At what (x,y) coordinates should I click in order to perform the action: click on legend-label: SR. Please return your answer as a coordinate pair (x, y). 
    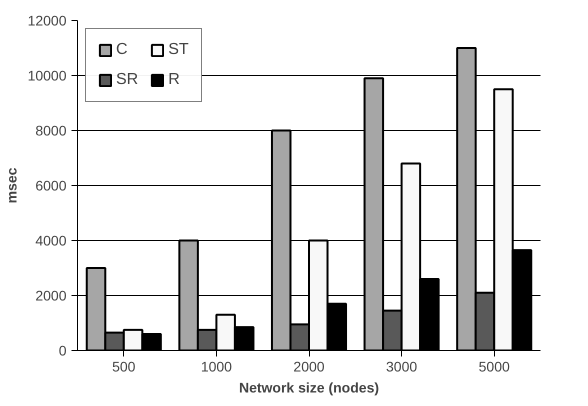
    Looking at the image, I should click on (127, 80).